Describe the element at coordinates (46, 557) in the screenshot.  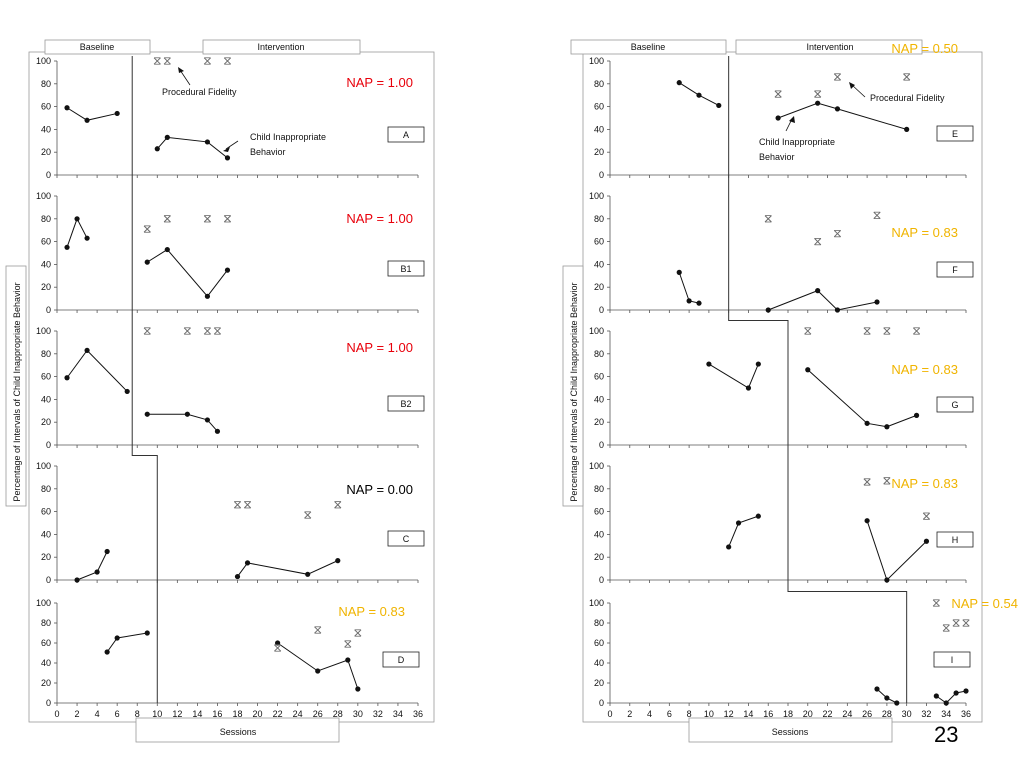
I see `y-tick-label: 20` at that location.